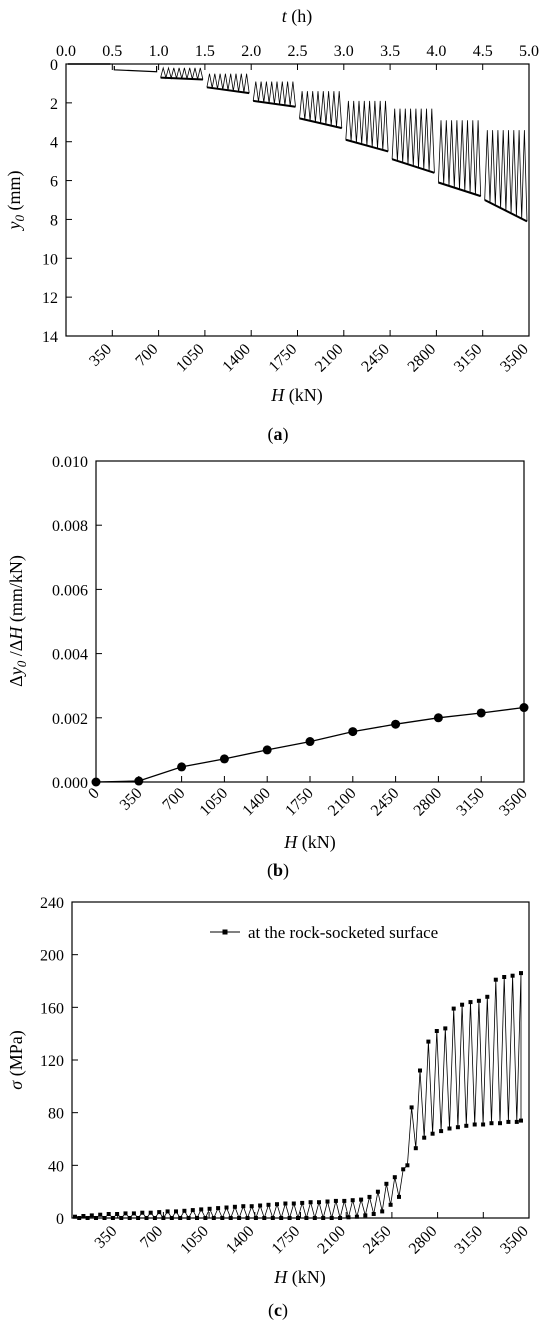 This screenshot has height=1332, width=550. I want to click on top-tick-label: 2.0, so click(251, 51).